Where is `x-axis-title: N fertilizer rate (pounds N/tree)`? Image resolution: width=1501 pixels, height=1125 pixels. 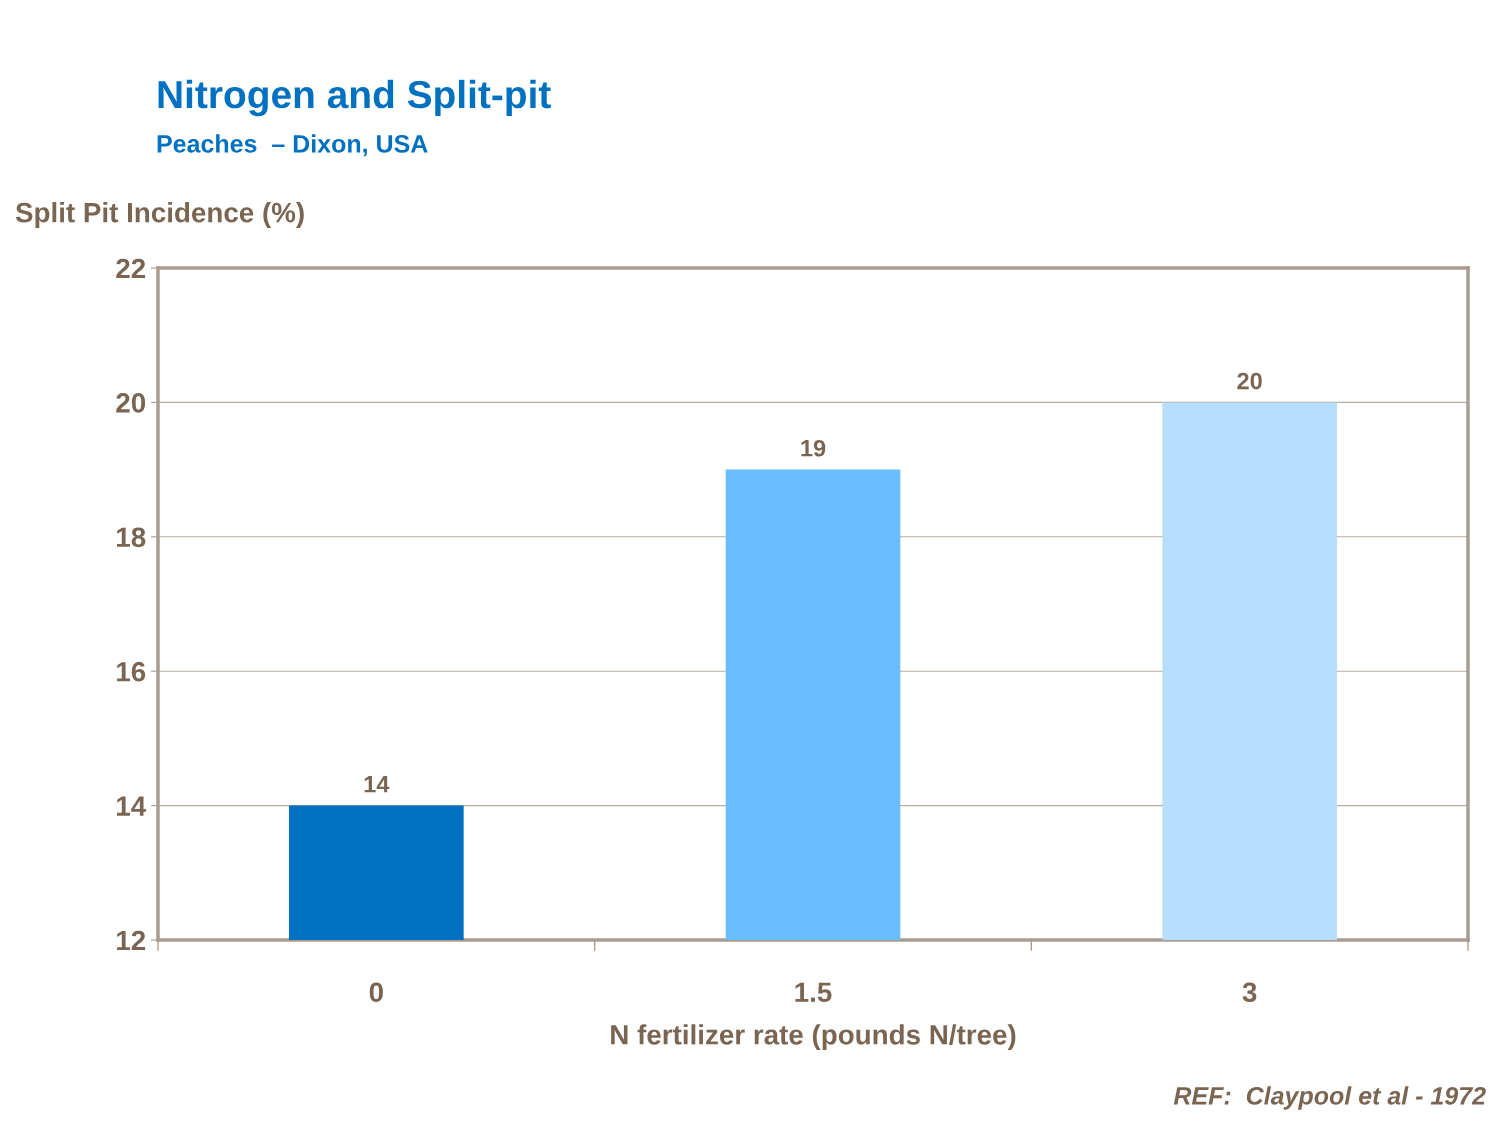
x-axis-title: N fertilizer rate (pounds N/tree) is located at coordinates (813, 1037).